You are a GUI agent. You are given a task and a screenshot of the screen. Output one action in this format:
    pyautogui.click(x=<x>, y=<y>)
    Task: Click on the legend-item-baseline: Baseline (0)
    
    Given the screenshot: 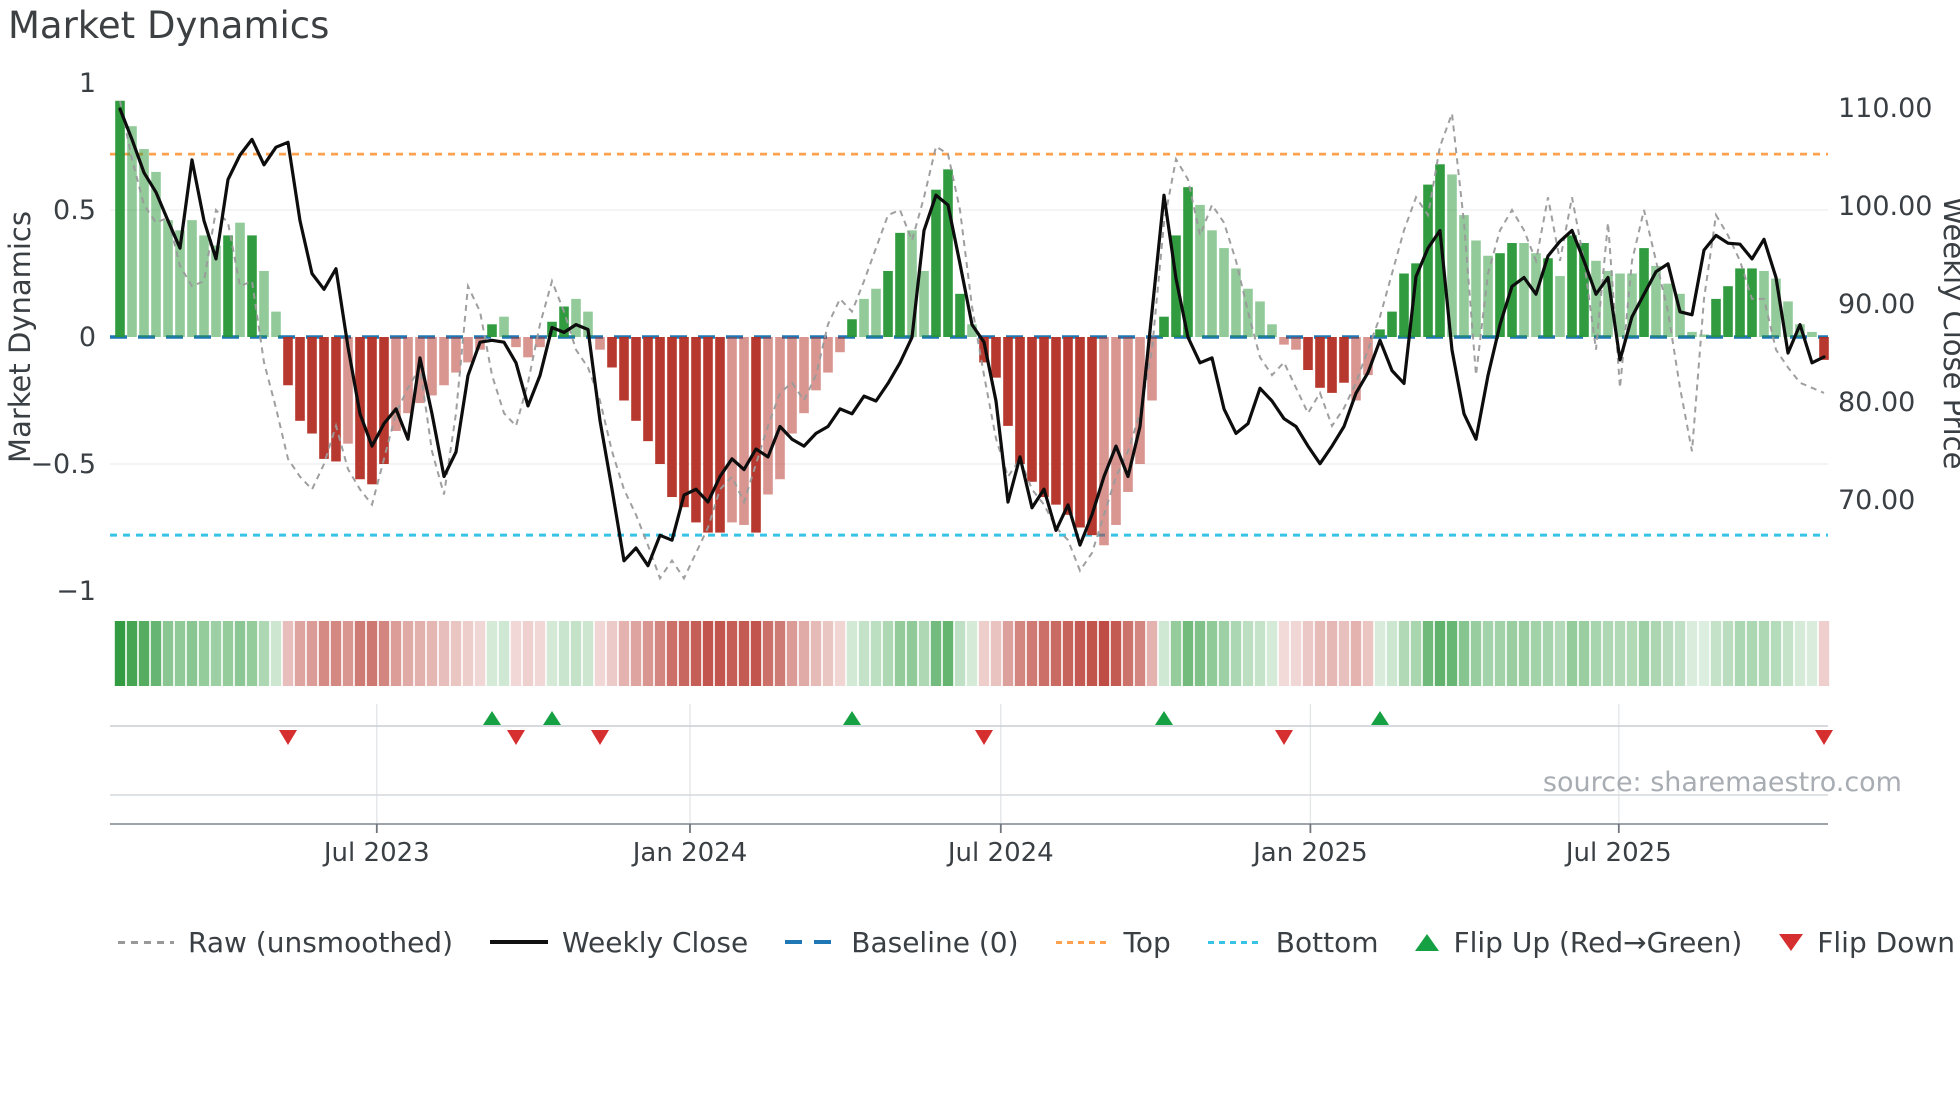 What is the action you would take?
    pyautogui.click(x=902, y=942)
    